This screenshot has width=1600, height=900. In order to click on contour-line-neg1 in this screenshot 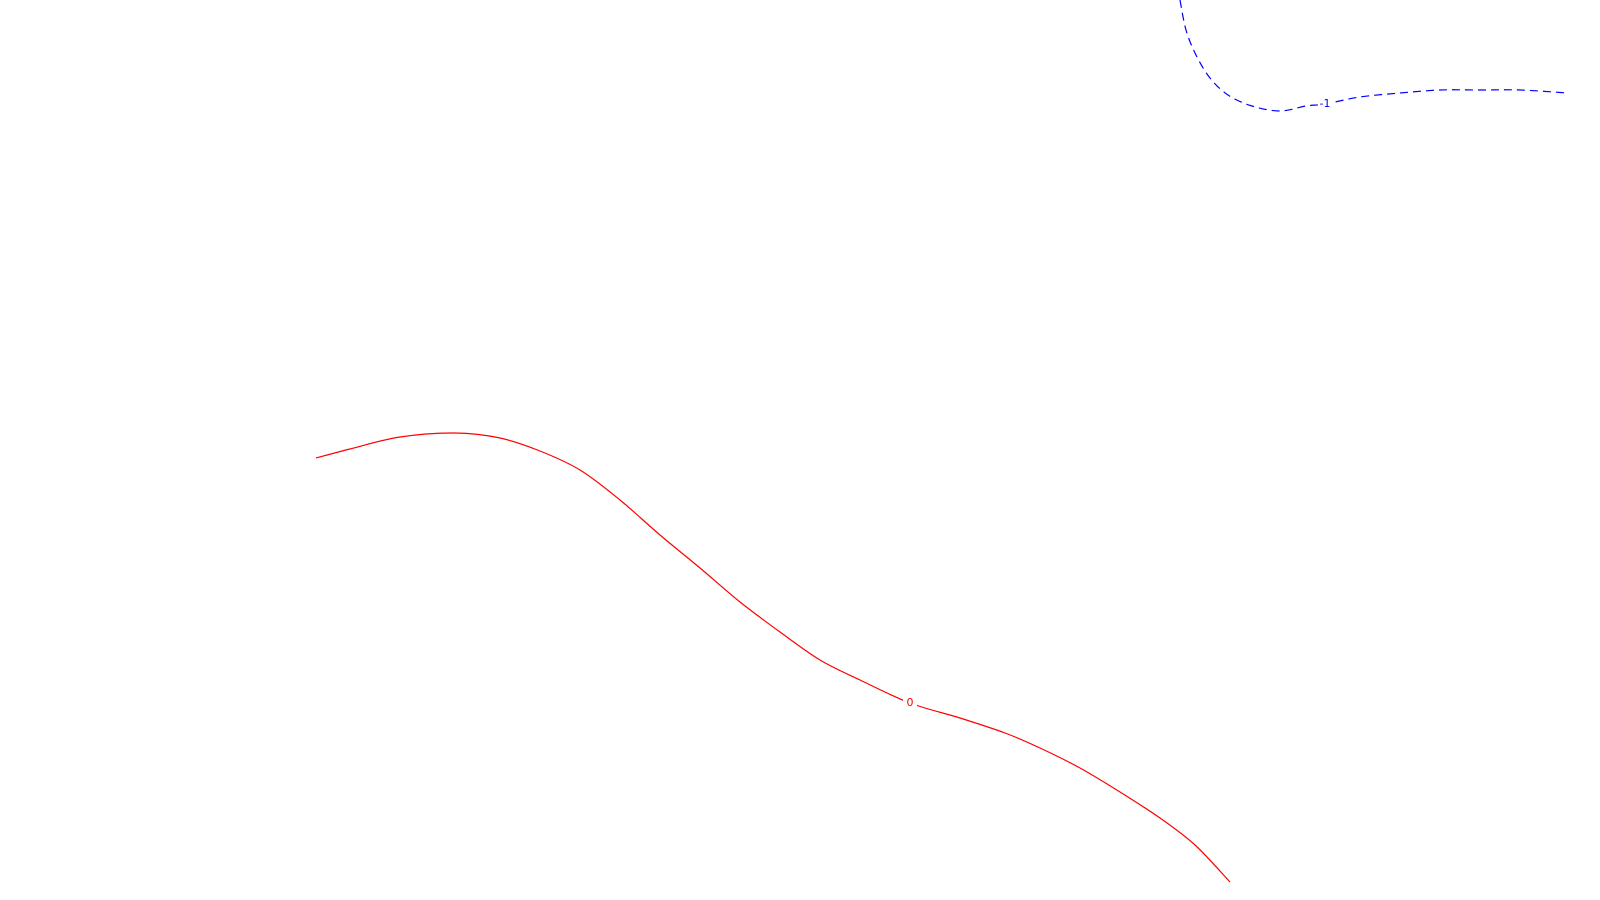, I will do `click(1374, 56)`.